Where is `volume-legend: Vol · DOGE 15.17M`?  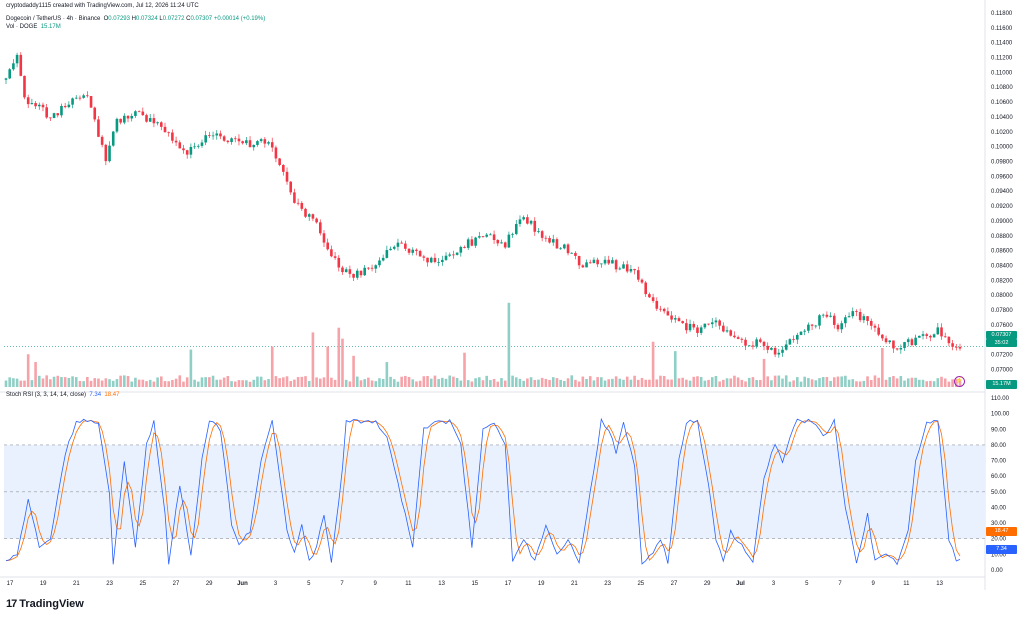 volume-legend: Vol · DOGE 15.17M is located at coordinates (33, 27).